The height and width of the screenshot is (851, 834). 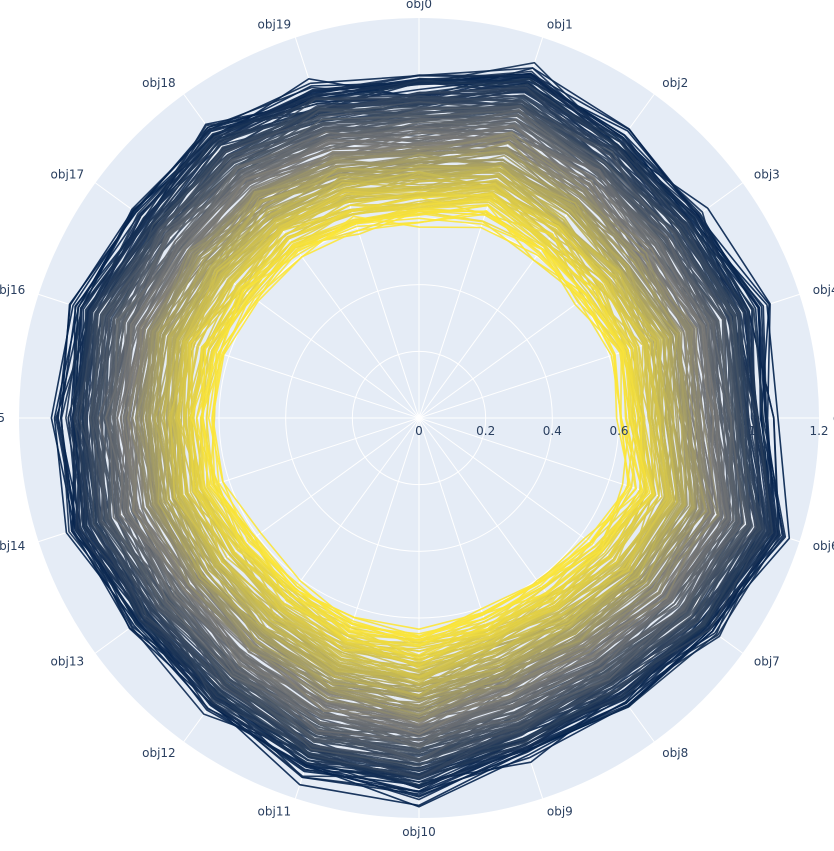 I want to click on radial-tick-label: 1, so click(x=752, y=431).